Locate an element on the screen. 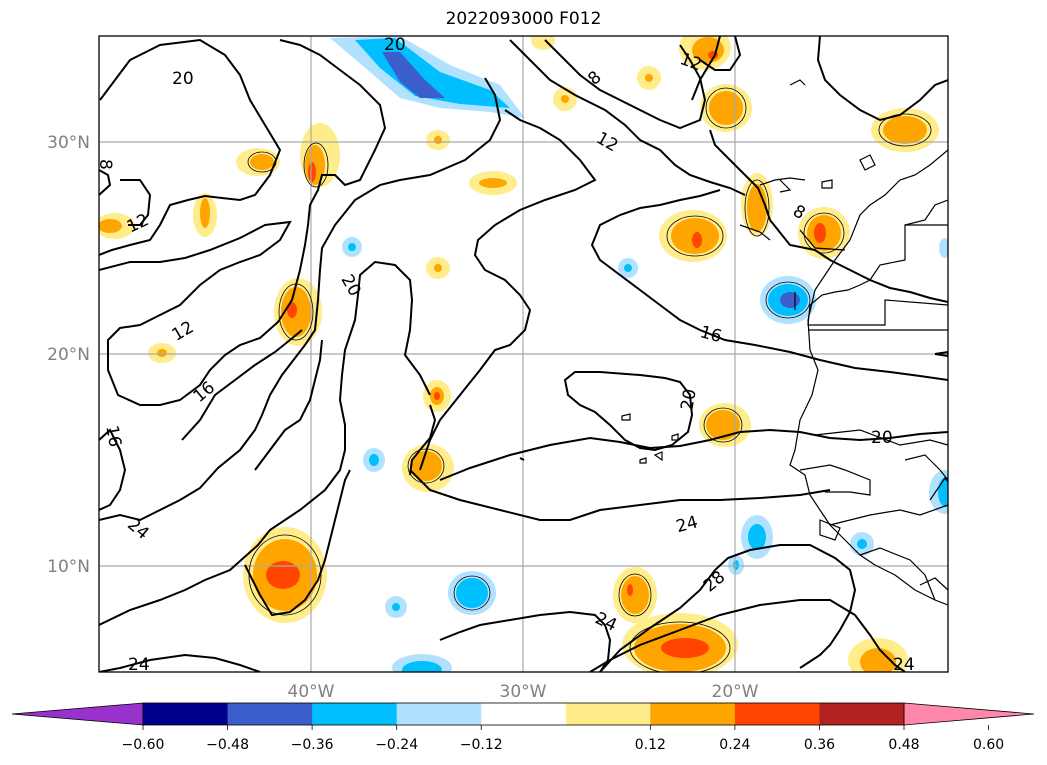 The height and width of the screenshot is (765, 1047). colorbar-tick-label: 0.36 is located at coordinates (819, 745).